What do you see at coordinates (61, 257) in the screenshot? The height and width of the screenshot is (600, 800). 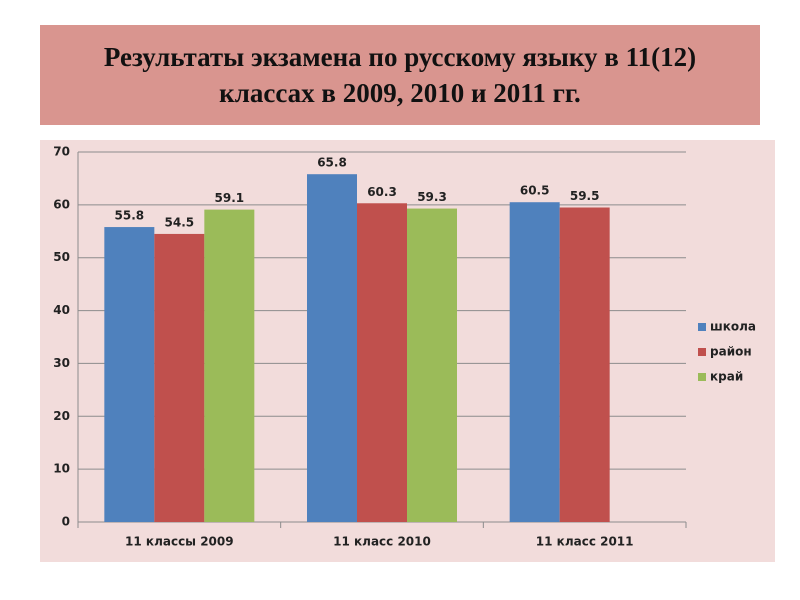 I see `y-tick-label: 50` at bounding box center [61, 257].